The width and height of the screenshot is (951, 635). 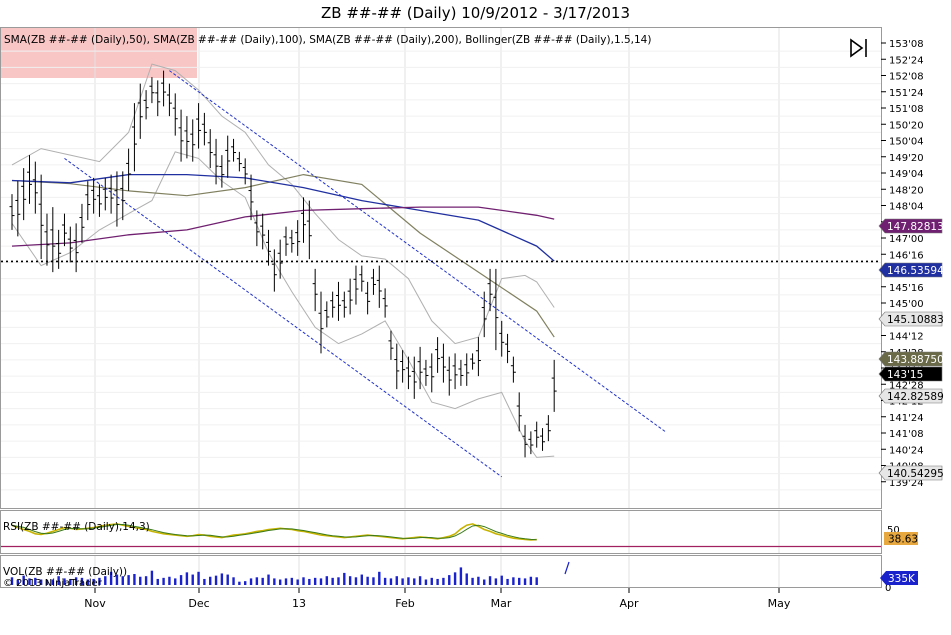 I want to click on y-tick-label: 145'16, so click(x=906, y=288).